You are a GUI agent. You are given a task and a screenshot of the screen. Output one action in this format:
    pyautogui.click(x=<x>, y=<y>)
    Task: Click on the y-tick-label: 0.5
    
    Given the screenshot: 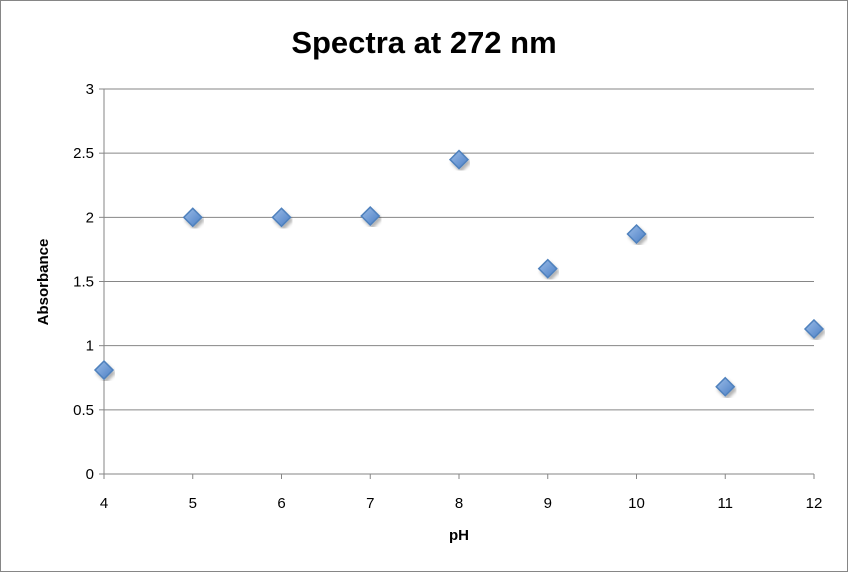 What is the action you would take?
    pyautogui.click(x=83, y=410)
    